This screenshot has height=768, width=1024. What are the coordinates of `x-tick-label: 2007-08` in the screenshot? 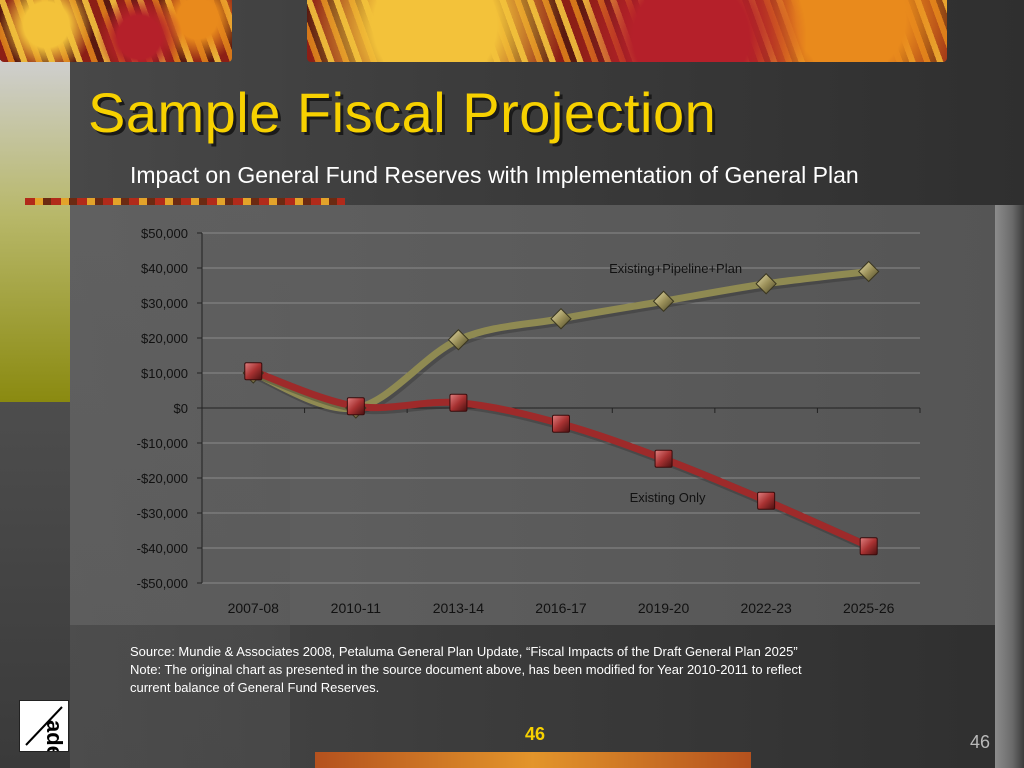 It's located at (254, 608).